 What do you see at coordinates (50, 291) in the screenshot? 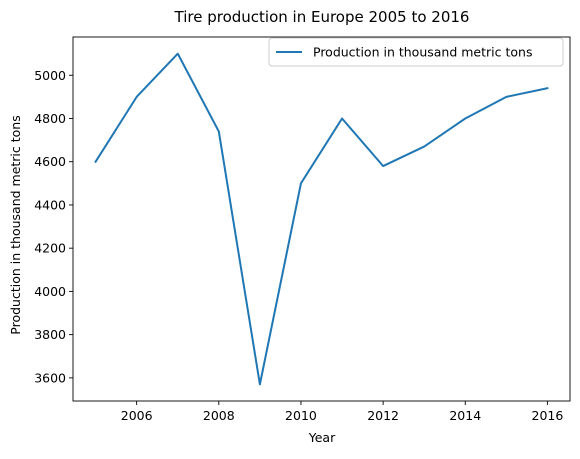
I see `y-tick-label: 4000` at bounding box center [50, 291].